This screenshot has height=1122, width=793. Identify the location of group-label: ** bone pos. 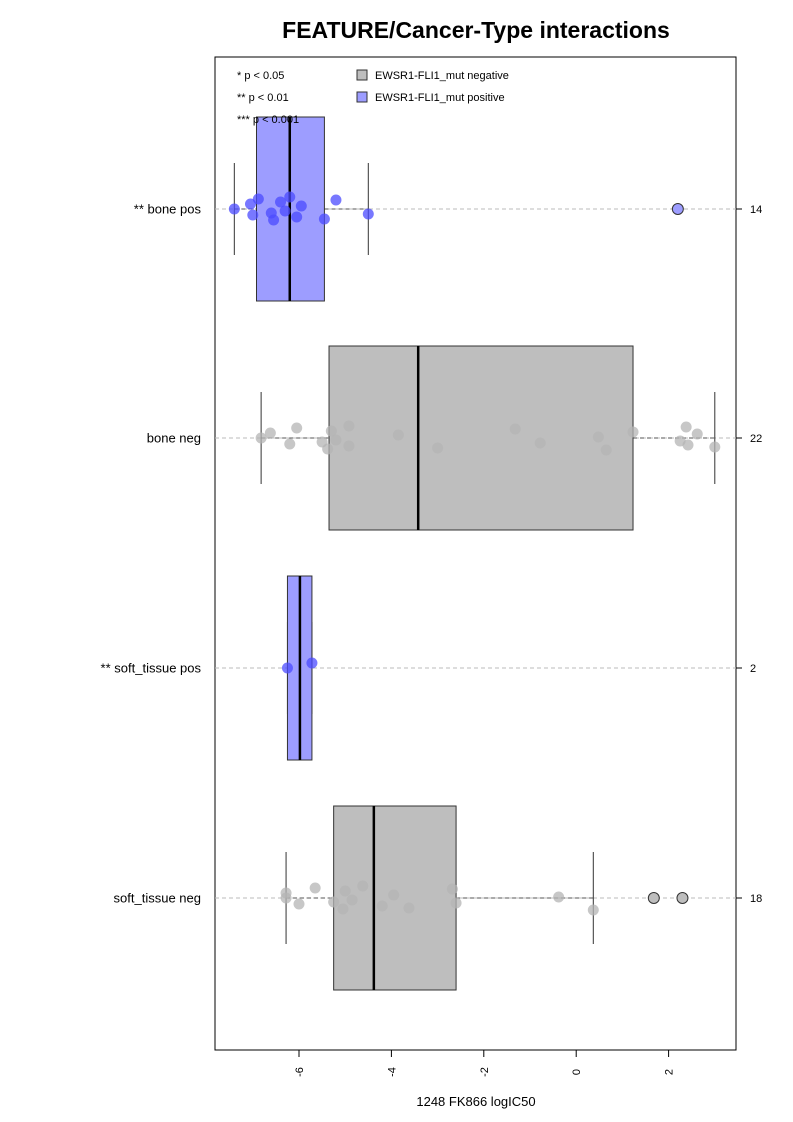
(168, 209).